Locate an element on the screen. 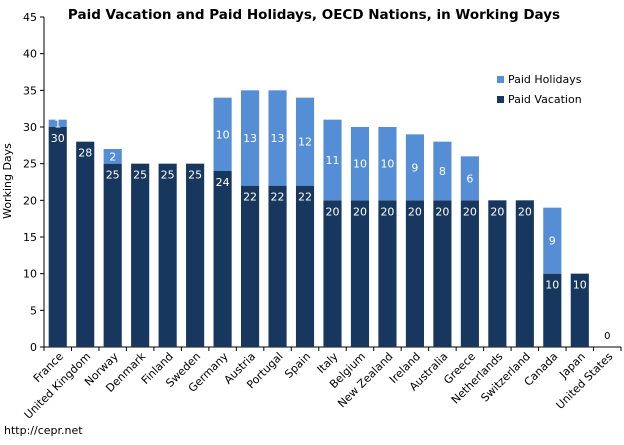 The image size is (624, 445). data-label-paid-holidays: 6 is located at coordinates (469, 178).